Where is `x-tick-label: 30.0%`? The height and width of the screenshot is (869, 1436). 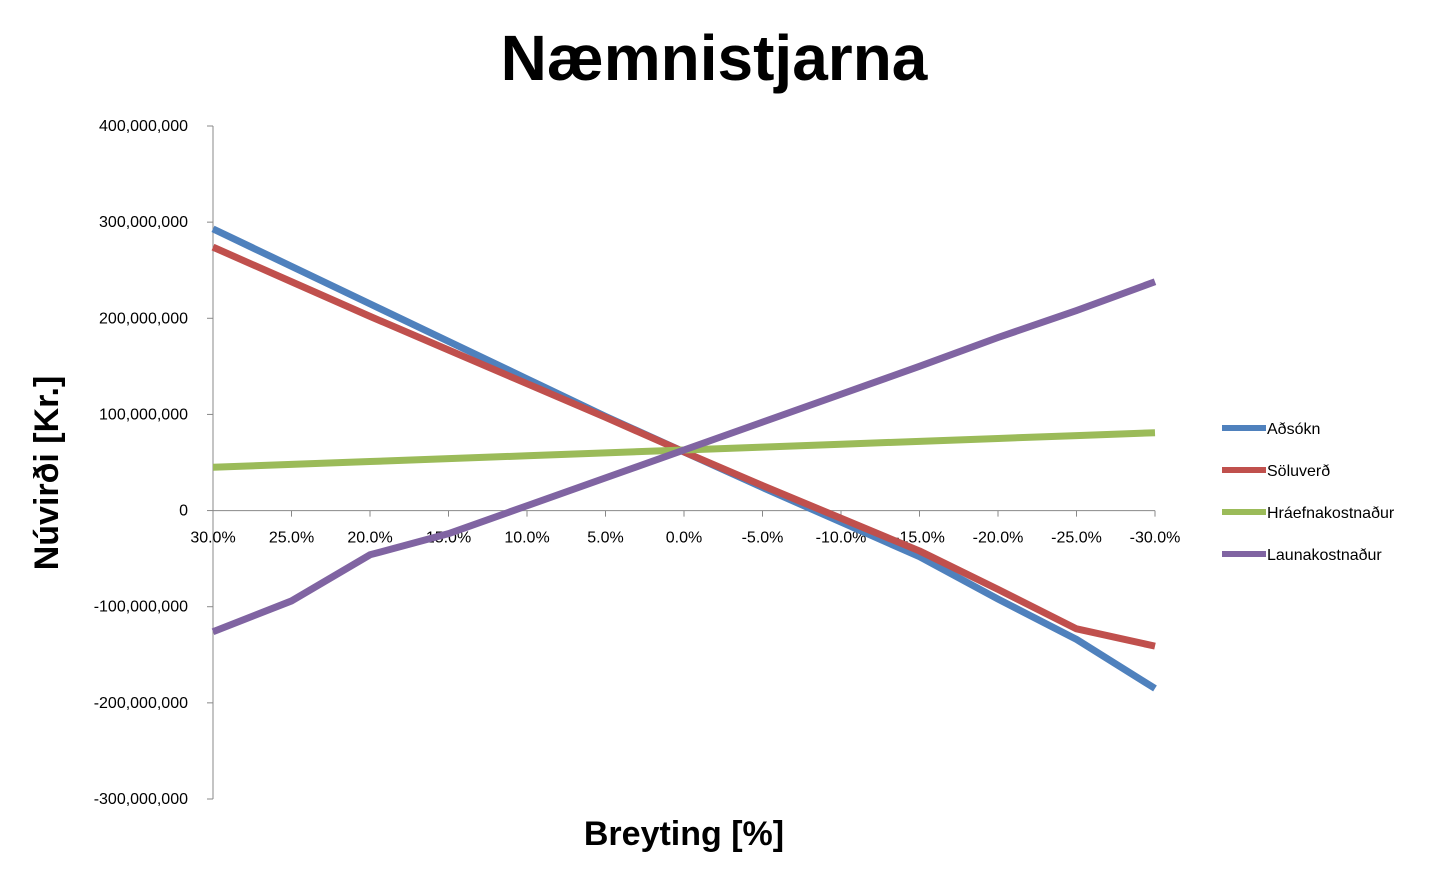 x-tick-label: 30.0% is located at coordinates (212, 538).